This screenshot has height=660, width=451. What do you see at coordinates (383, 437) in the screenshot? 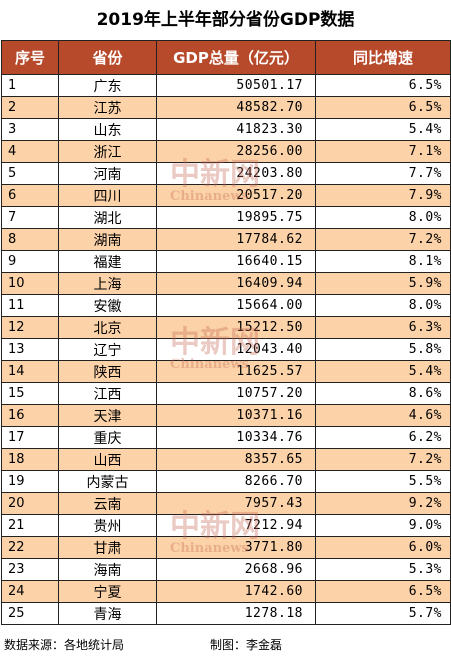
I see `cell-growth: 6.2%` at bounding box center [383, 437].